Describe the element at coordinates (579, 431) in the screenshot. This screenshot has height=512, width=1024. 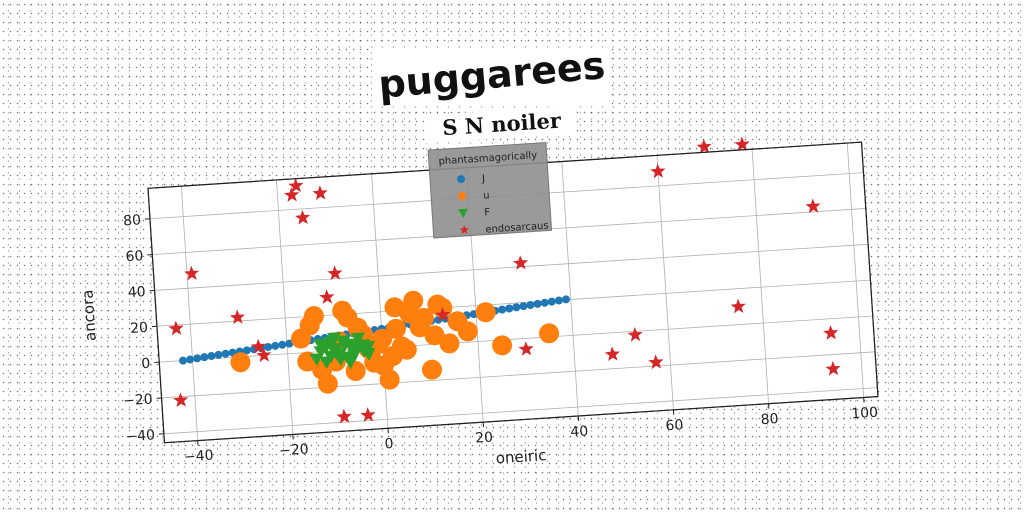
I see `x-tick-label: 40` at that location.